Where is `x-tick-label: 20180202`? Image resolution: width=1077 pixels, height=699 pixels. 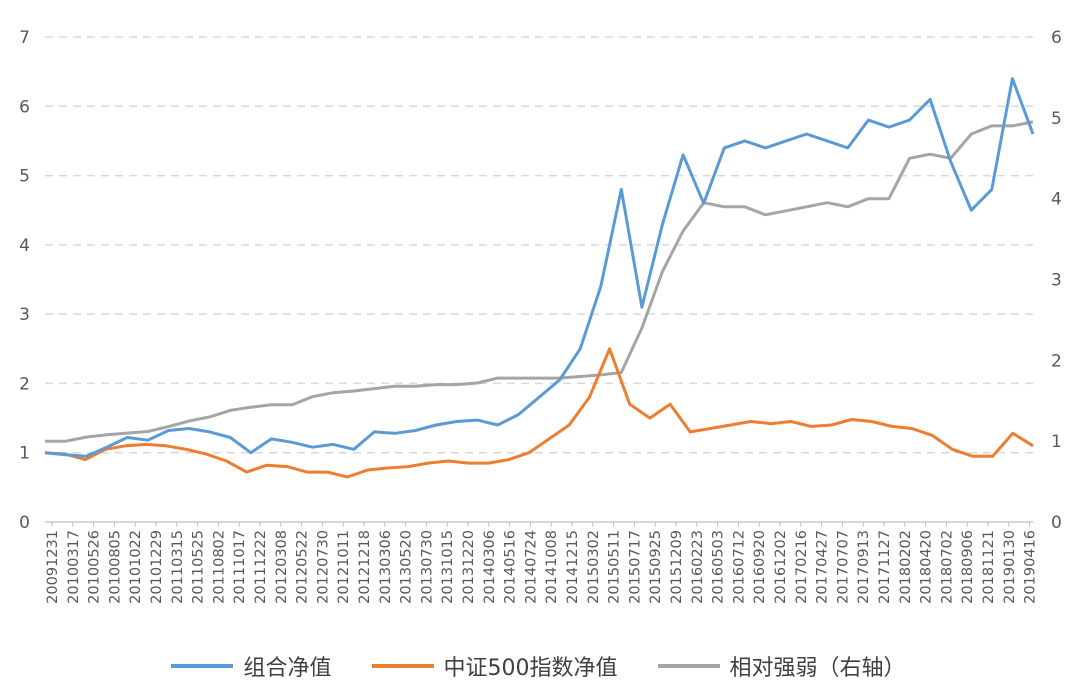 x-tick-label: 20180202 is located at coordinates (906, 567).